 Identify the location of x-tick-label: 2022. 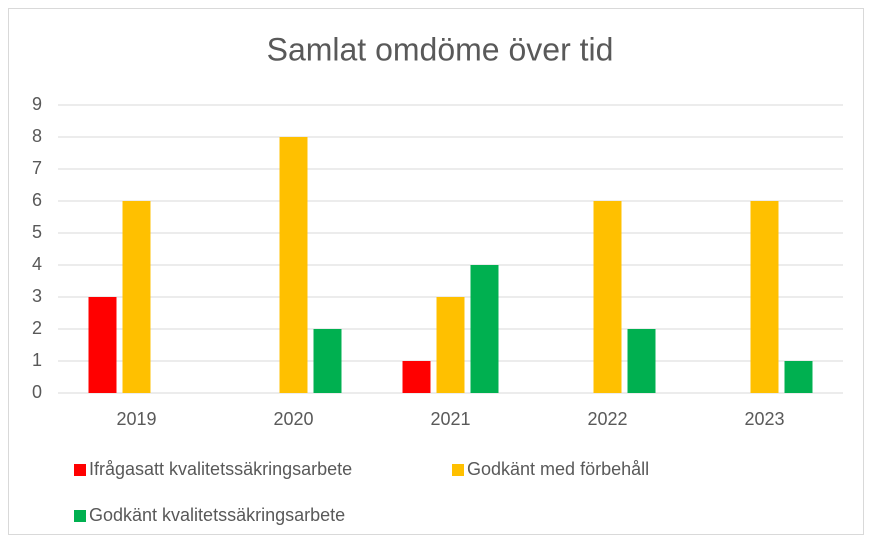
(607, 419).